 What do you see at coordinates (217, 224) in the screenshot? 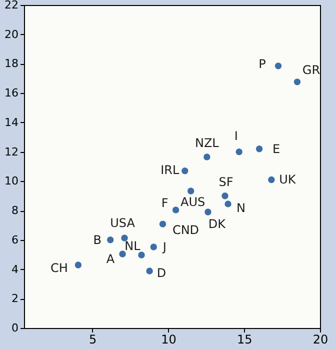
I see `annotation: DK` at bounding box center [217, 224].